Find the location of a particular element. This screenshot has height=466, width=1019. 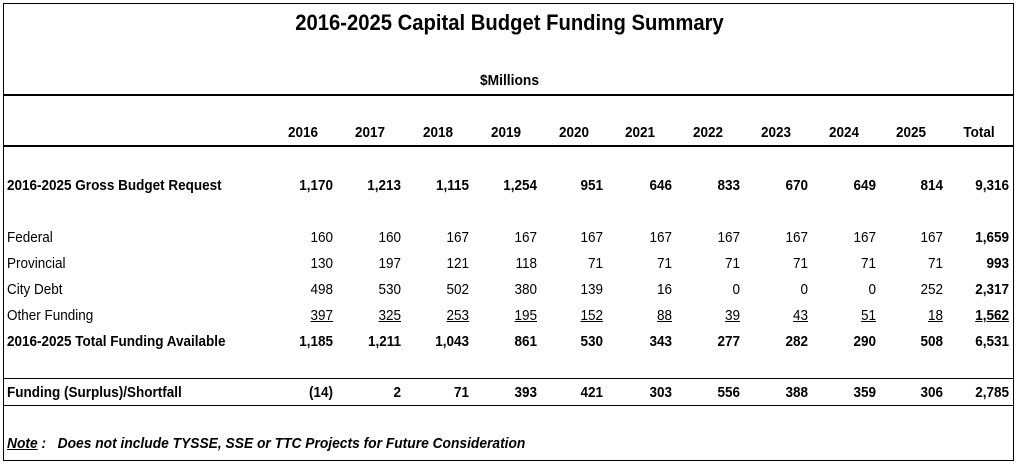

table-cell: 508 is located at coordinates (931, 341).